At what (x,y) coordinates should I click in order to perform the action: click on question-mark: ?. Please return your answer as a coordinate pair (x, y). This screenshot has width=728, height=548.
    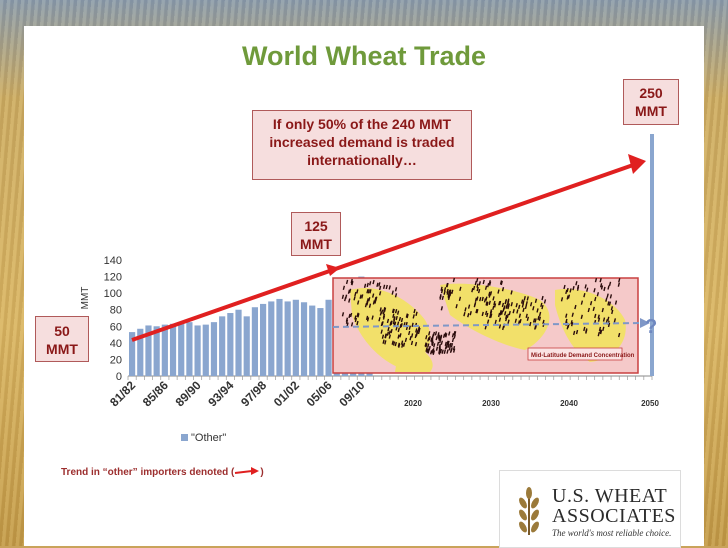
    Looking at the image, I should click on (651, 327).